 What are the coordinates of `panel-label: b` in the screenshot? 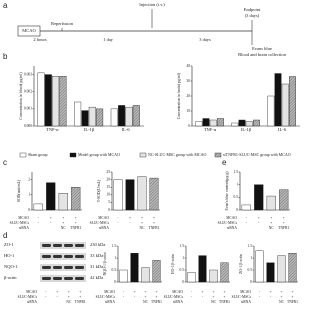 It's located at (5, 56).